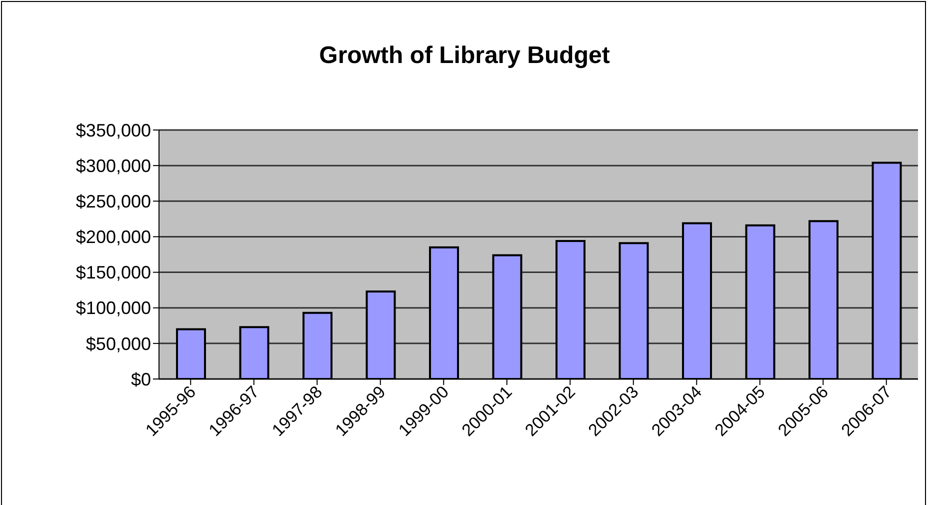 This screenshot has width=929, height=505. What do you see at coordinates (140, 379) in the screenshot?
I see `y-tick-label: $0` at bounding box center [140, 379].